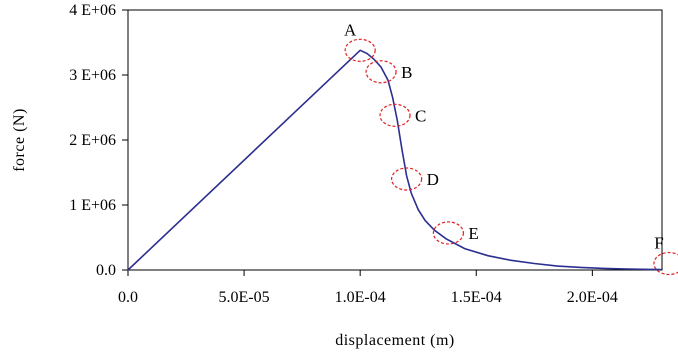  I want to click on y-axis-title: force (N), so click(19, 140).